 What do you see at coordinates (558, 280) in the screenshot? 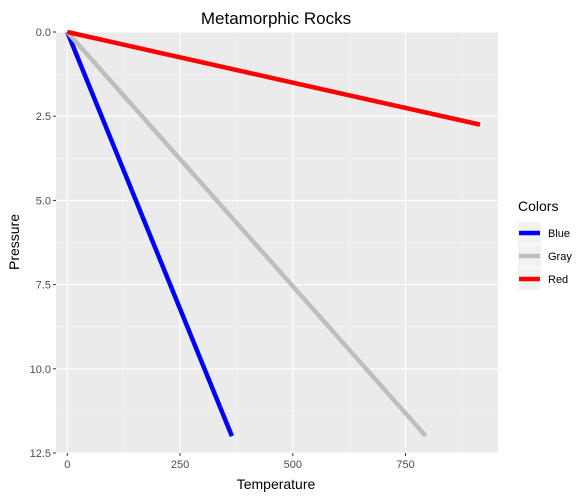
I see `legend-label-red: Red` at bounding box center [558, 280].